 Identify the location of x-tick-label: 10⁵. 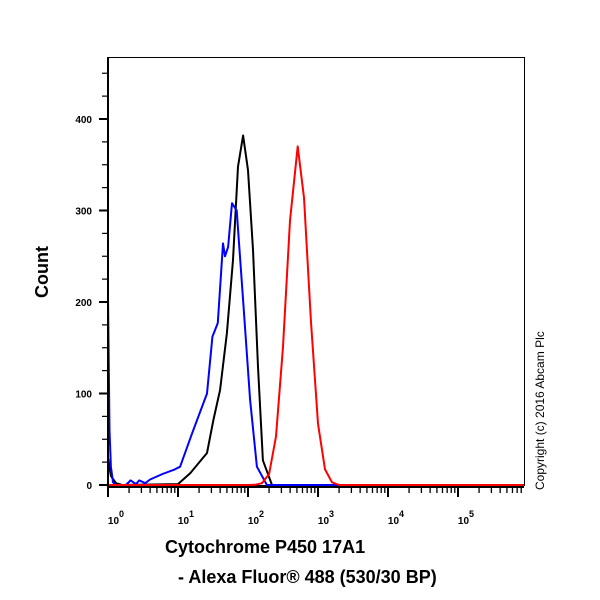
(466, 518).